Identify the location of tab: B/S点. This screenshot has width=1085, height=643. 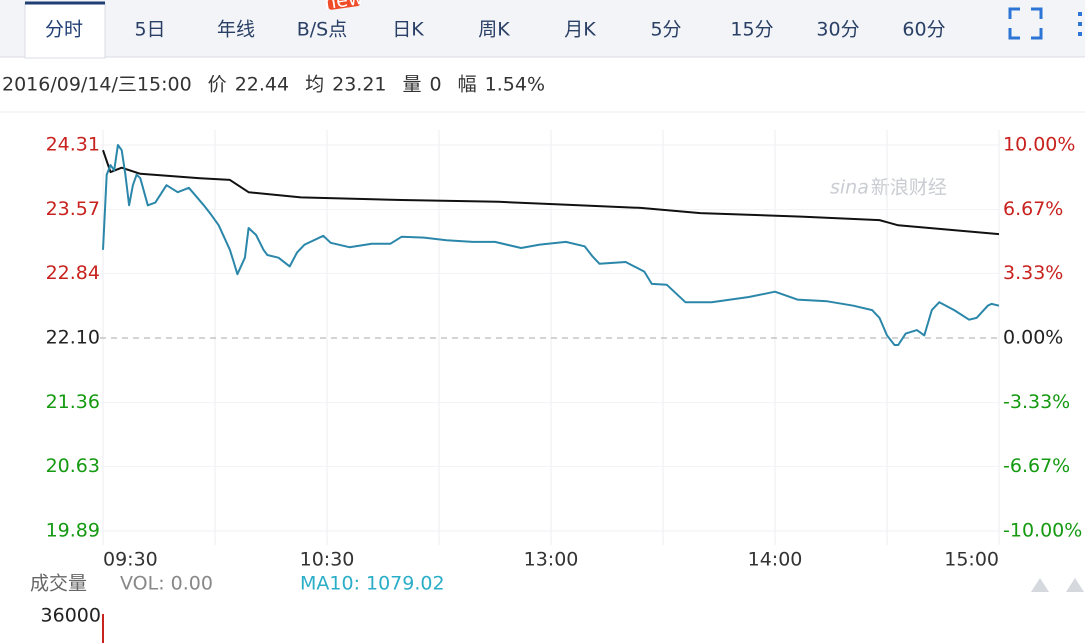
(322, 30).